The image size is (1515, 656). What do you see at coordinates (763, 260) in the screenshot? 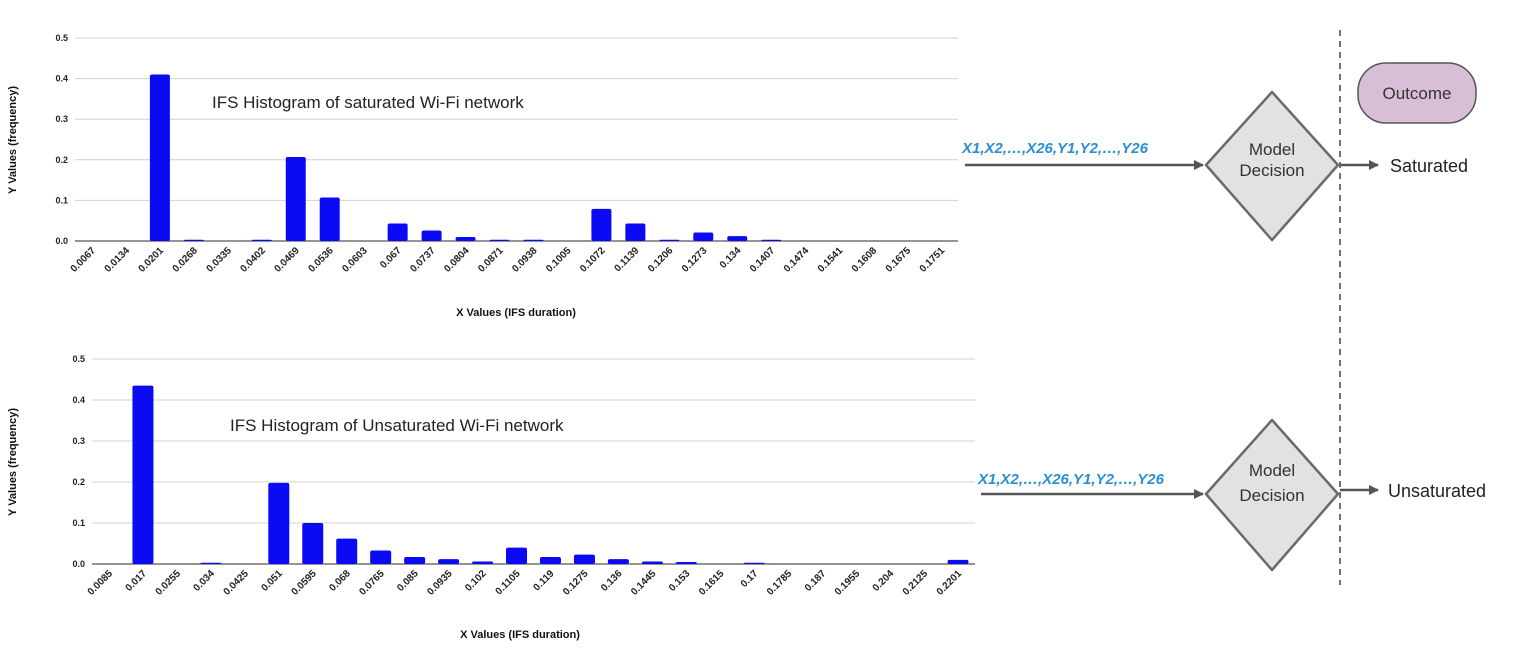
I see `x-tick-label: 0.1407` at bounding box center [763, 260].